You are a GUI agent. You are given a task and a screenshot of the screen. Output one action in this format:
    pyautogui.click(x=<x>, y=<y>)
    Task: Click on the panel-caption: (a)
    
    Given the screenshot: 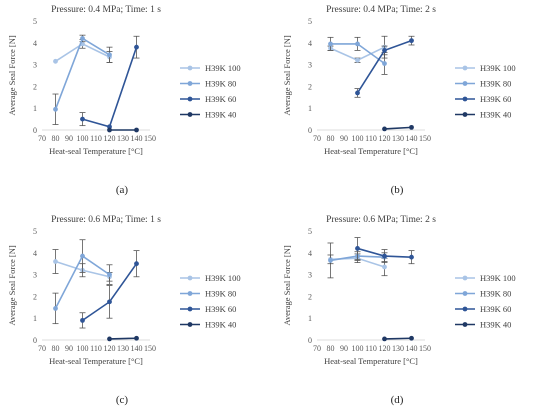 What is the action you would take?
    pyautogui.click(x=122, y=190)
    